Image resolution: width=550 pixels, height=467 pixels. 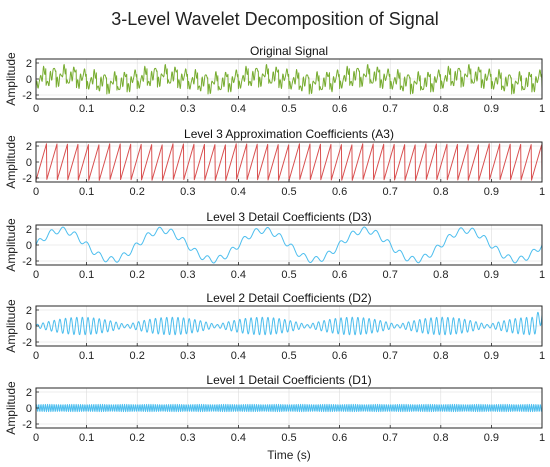 I want to click on x-axis-label: Time (s), so click(x=289, y=455).